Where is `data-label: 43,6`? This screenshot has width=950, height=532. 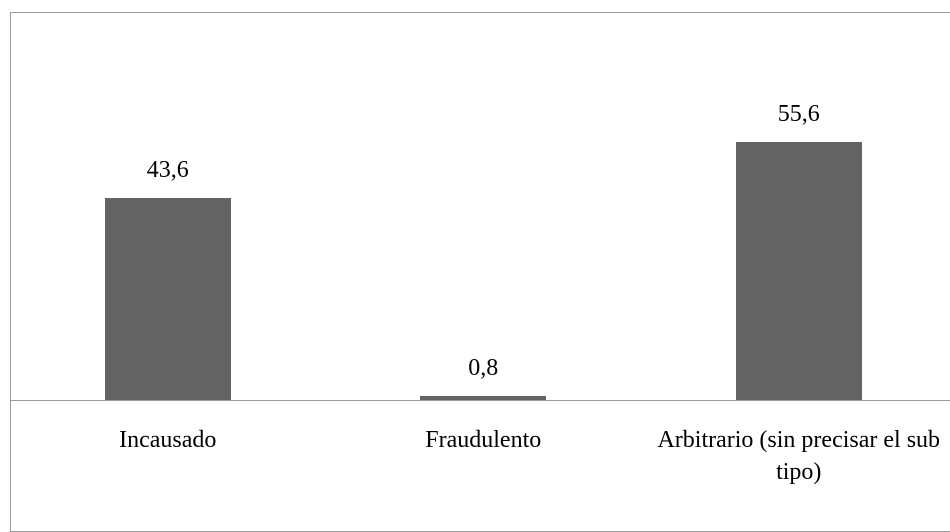 data-label: 43,6 is located at coordinates (167, 169).